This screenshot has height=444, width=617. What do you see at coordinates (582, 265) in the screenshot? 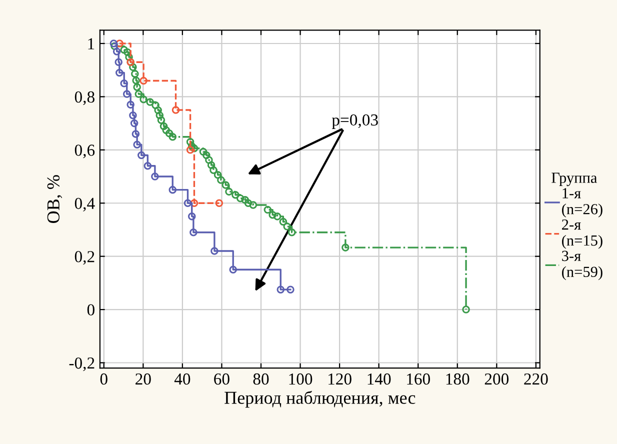
I see `legend-label: 3-я (n=59)` at bounding box center [582, 265].